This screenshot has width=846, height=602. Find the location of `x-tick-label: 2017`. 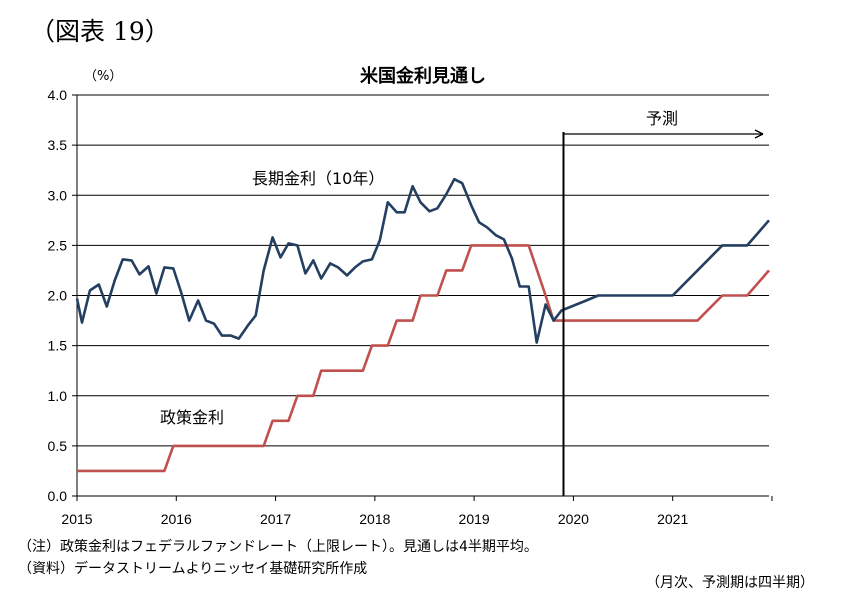

x-tick-label: 2017 is located at coordinates (275, 519).